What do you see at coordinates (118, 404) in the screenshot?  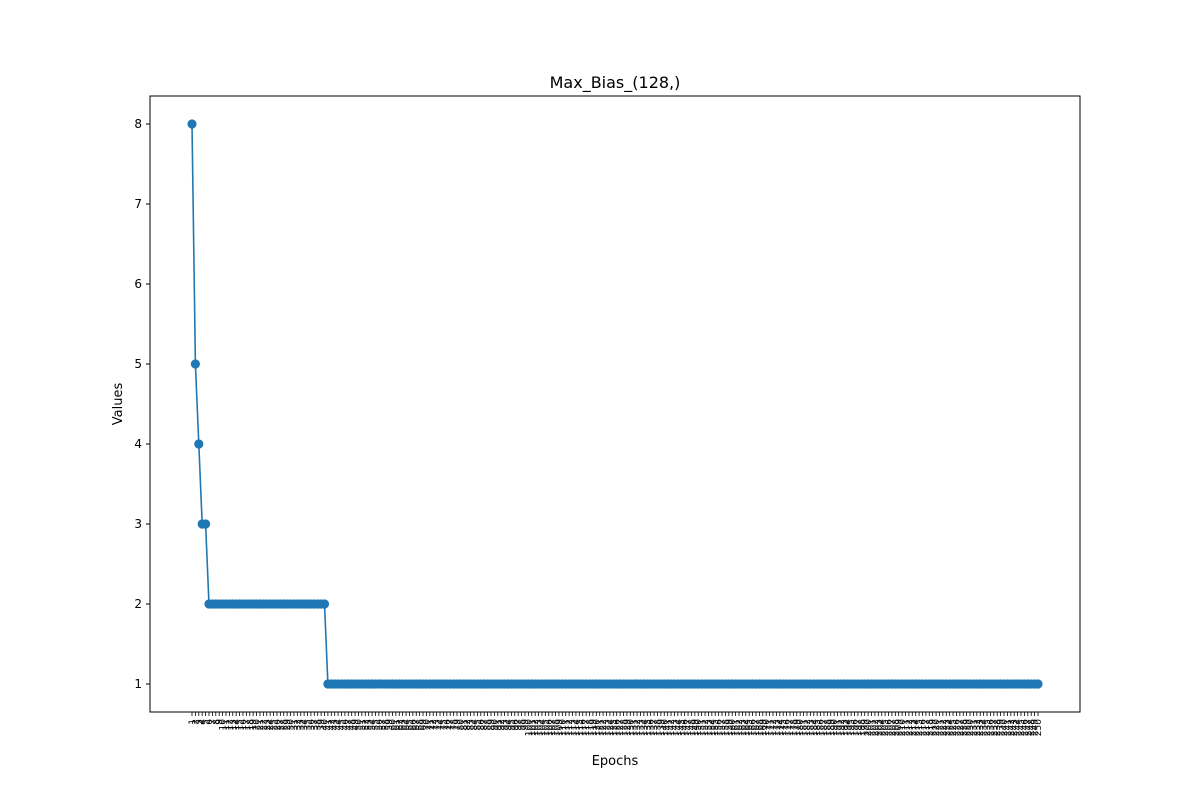 I see `y-axis-label: Values` at bounding box center [118, 404].